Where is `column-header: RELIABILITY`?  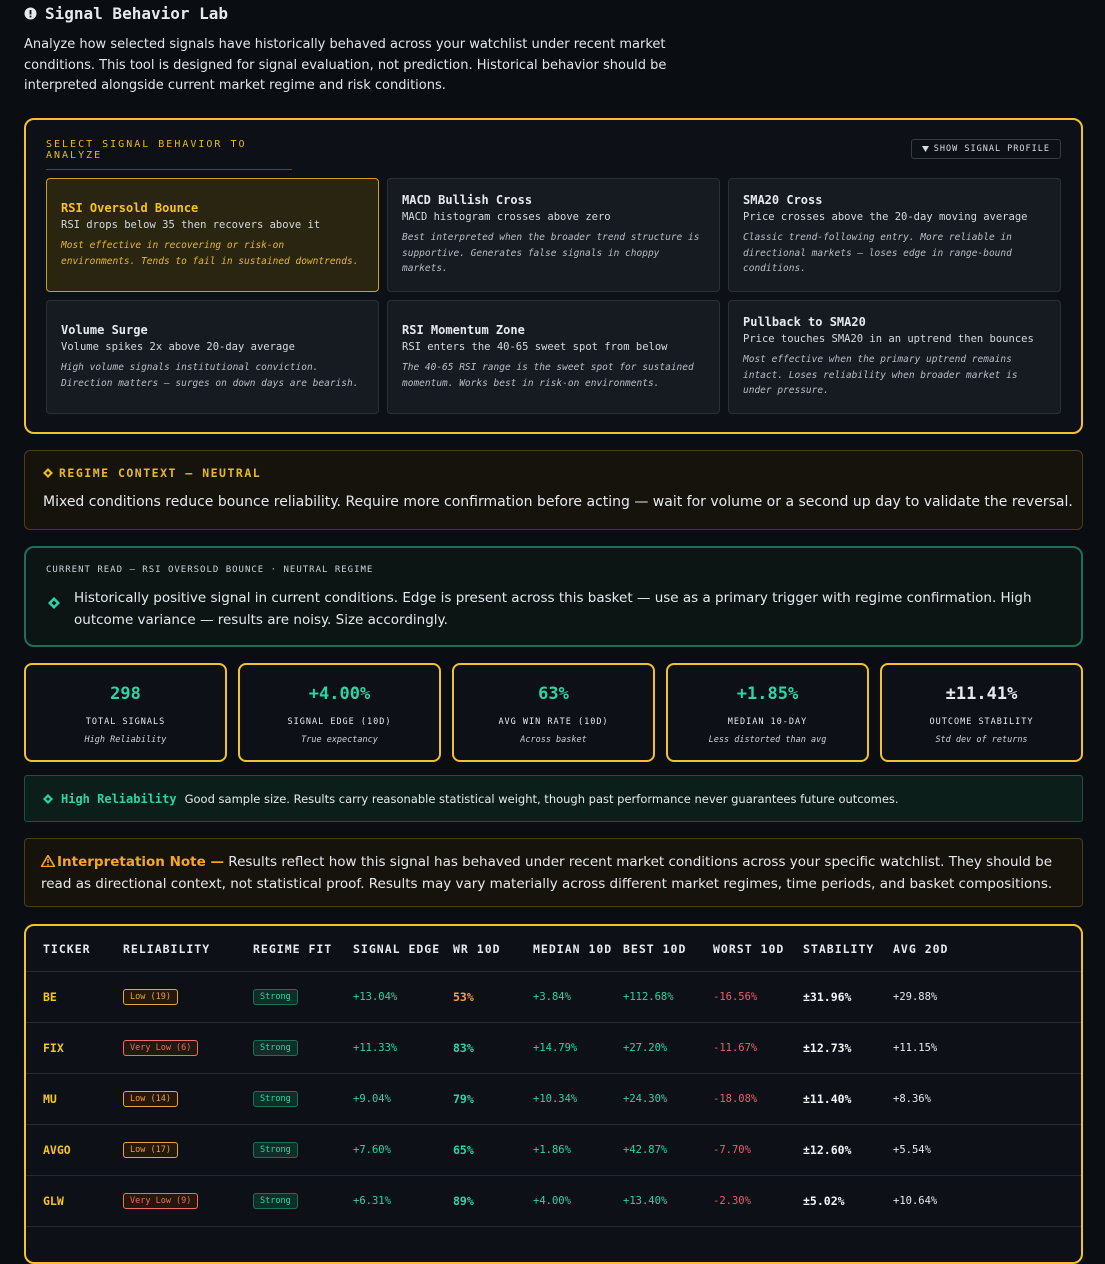 column-header: RELIABILITY is located at coordinates (167, 948).